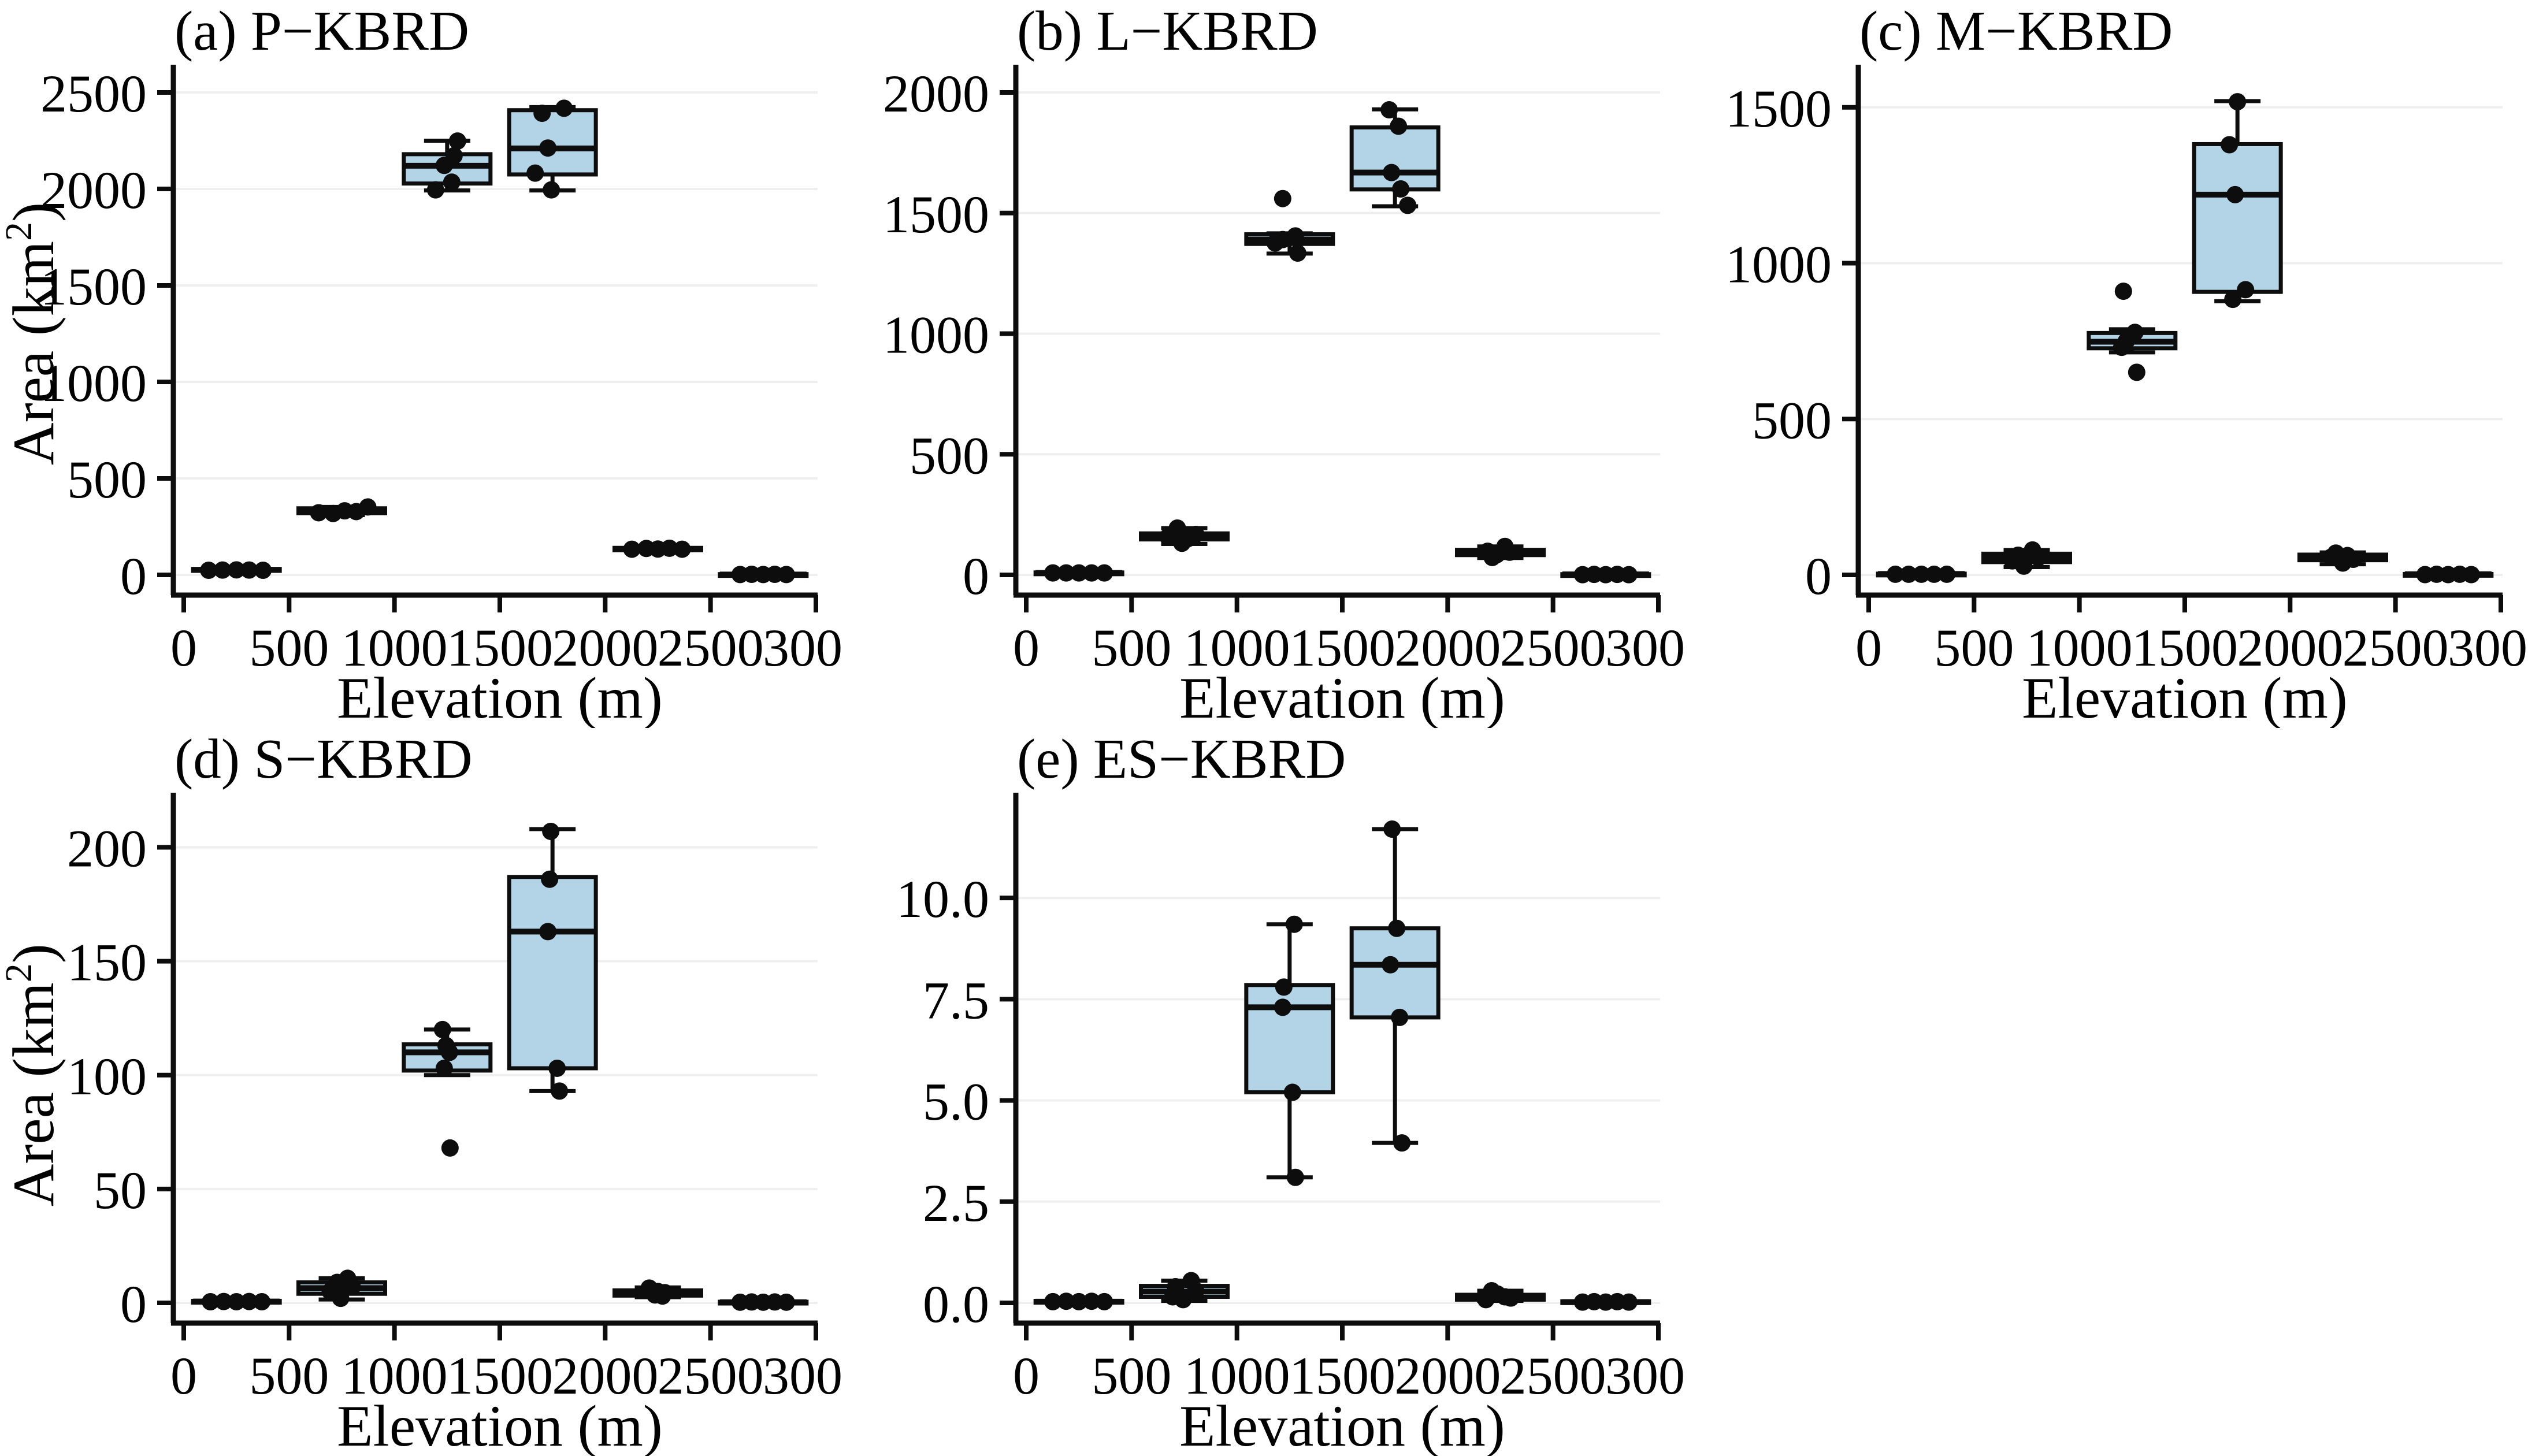 The height and width of the screenshot is (1456, 2528). Describe the element at coordinates (322, 31) in the screenshot. I see `panel-title: (a) P−KBRD` at that location.